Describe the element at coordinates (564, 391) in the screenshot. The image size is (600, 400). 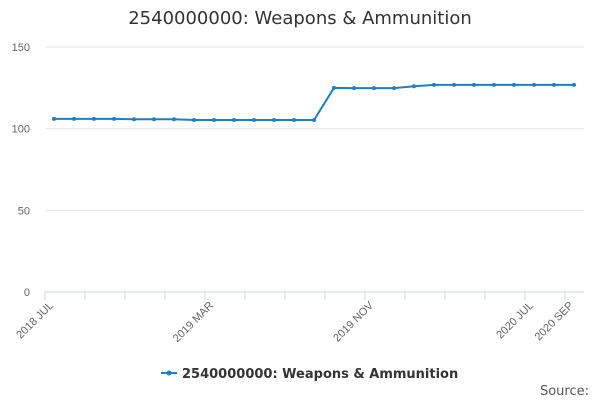
I see `source-label: Source:` at that location.